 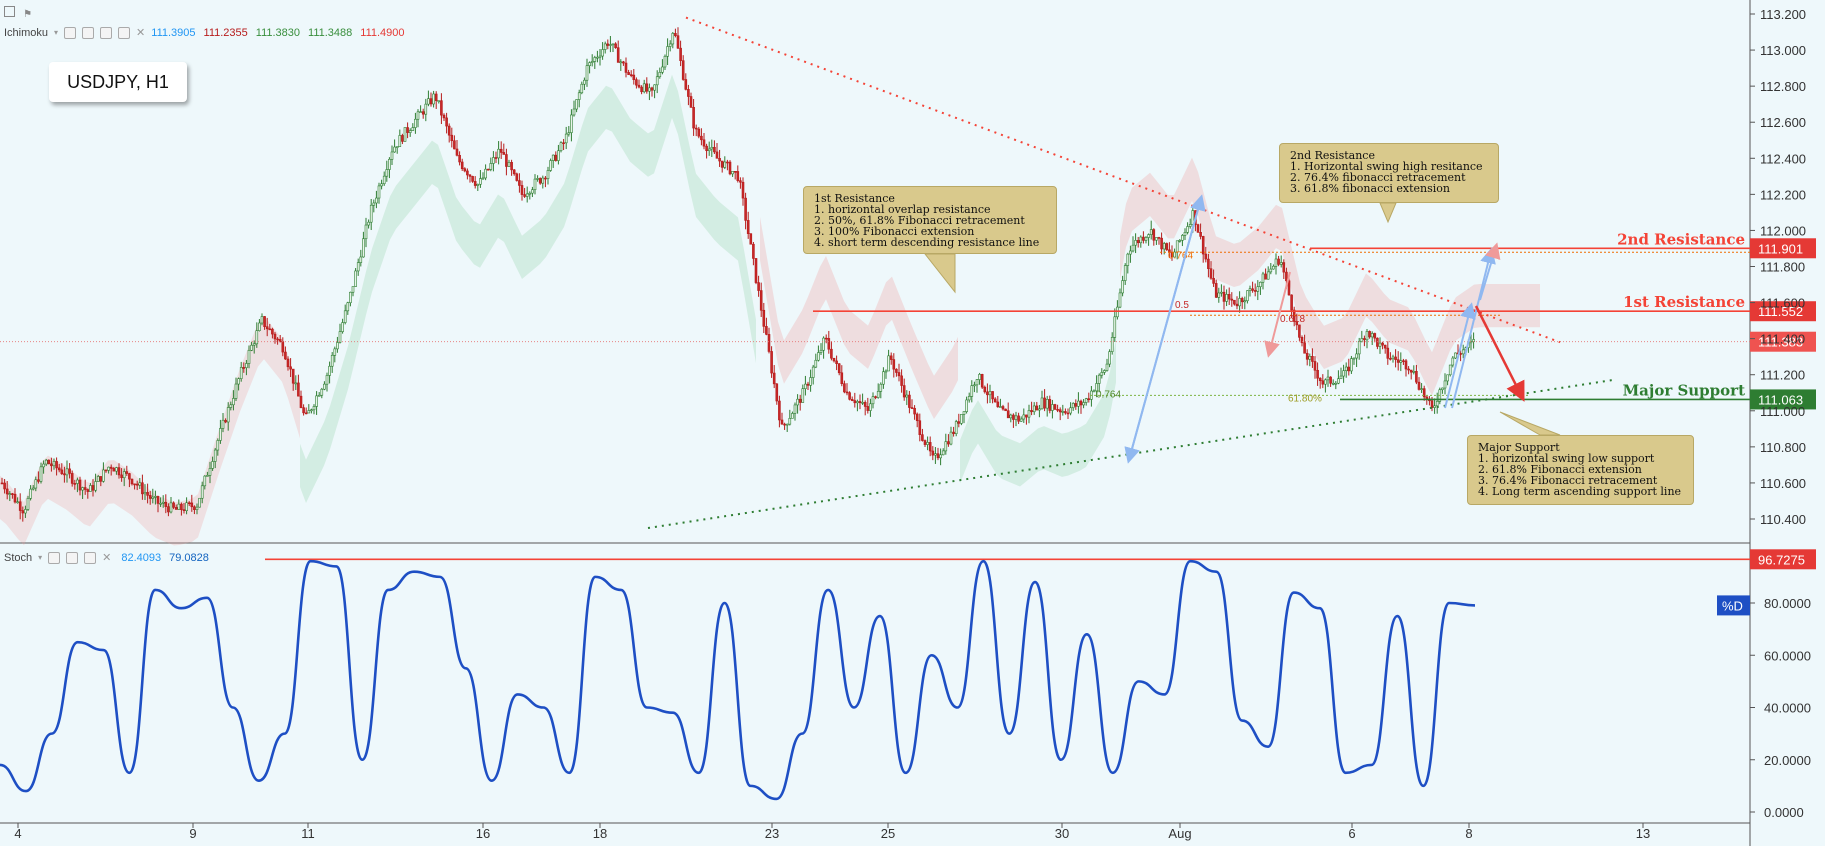 What do you see at coordinates (28, 14) in the screenshot?
I see `flag-icon: ⚑` at bounding box center [28, 14].